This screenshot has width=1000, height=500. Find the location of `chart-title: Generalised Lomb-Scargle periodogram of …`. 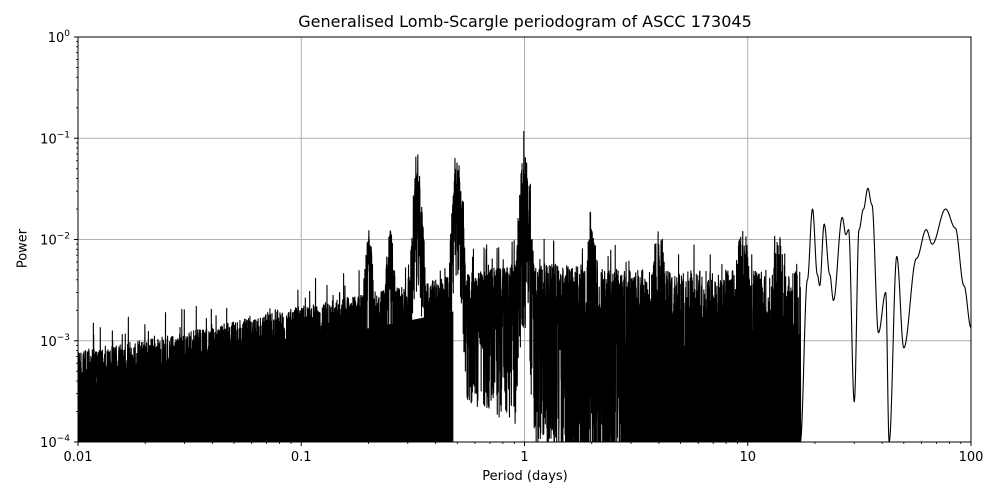

chart-title: Generalised Lomb-Scargle periodogram of … is located at coordinates (525, 21).